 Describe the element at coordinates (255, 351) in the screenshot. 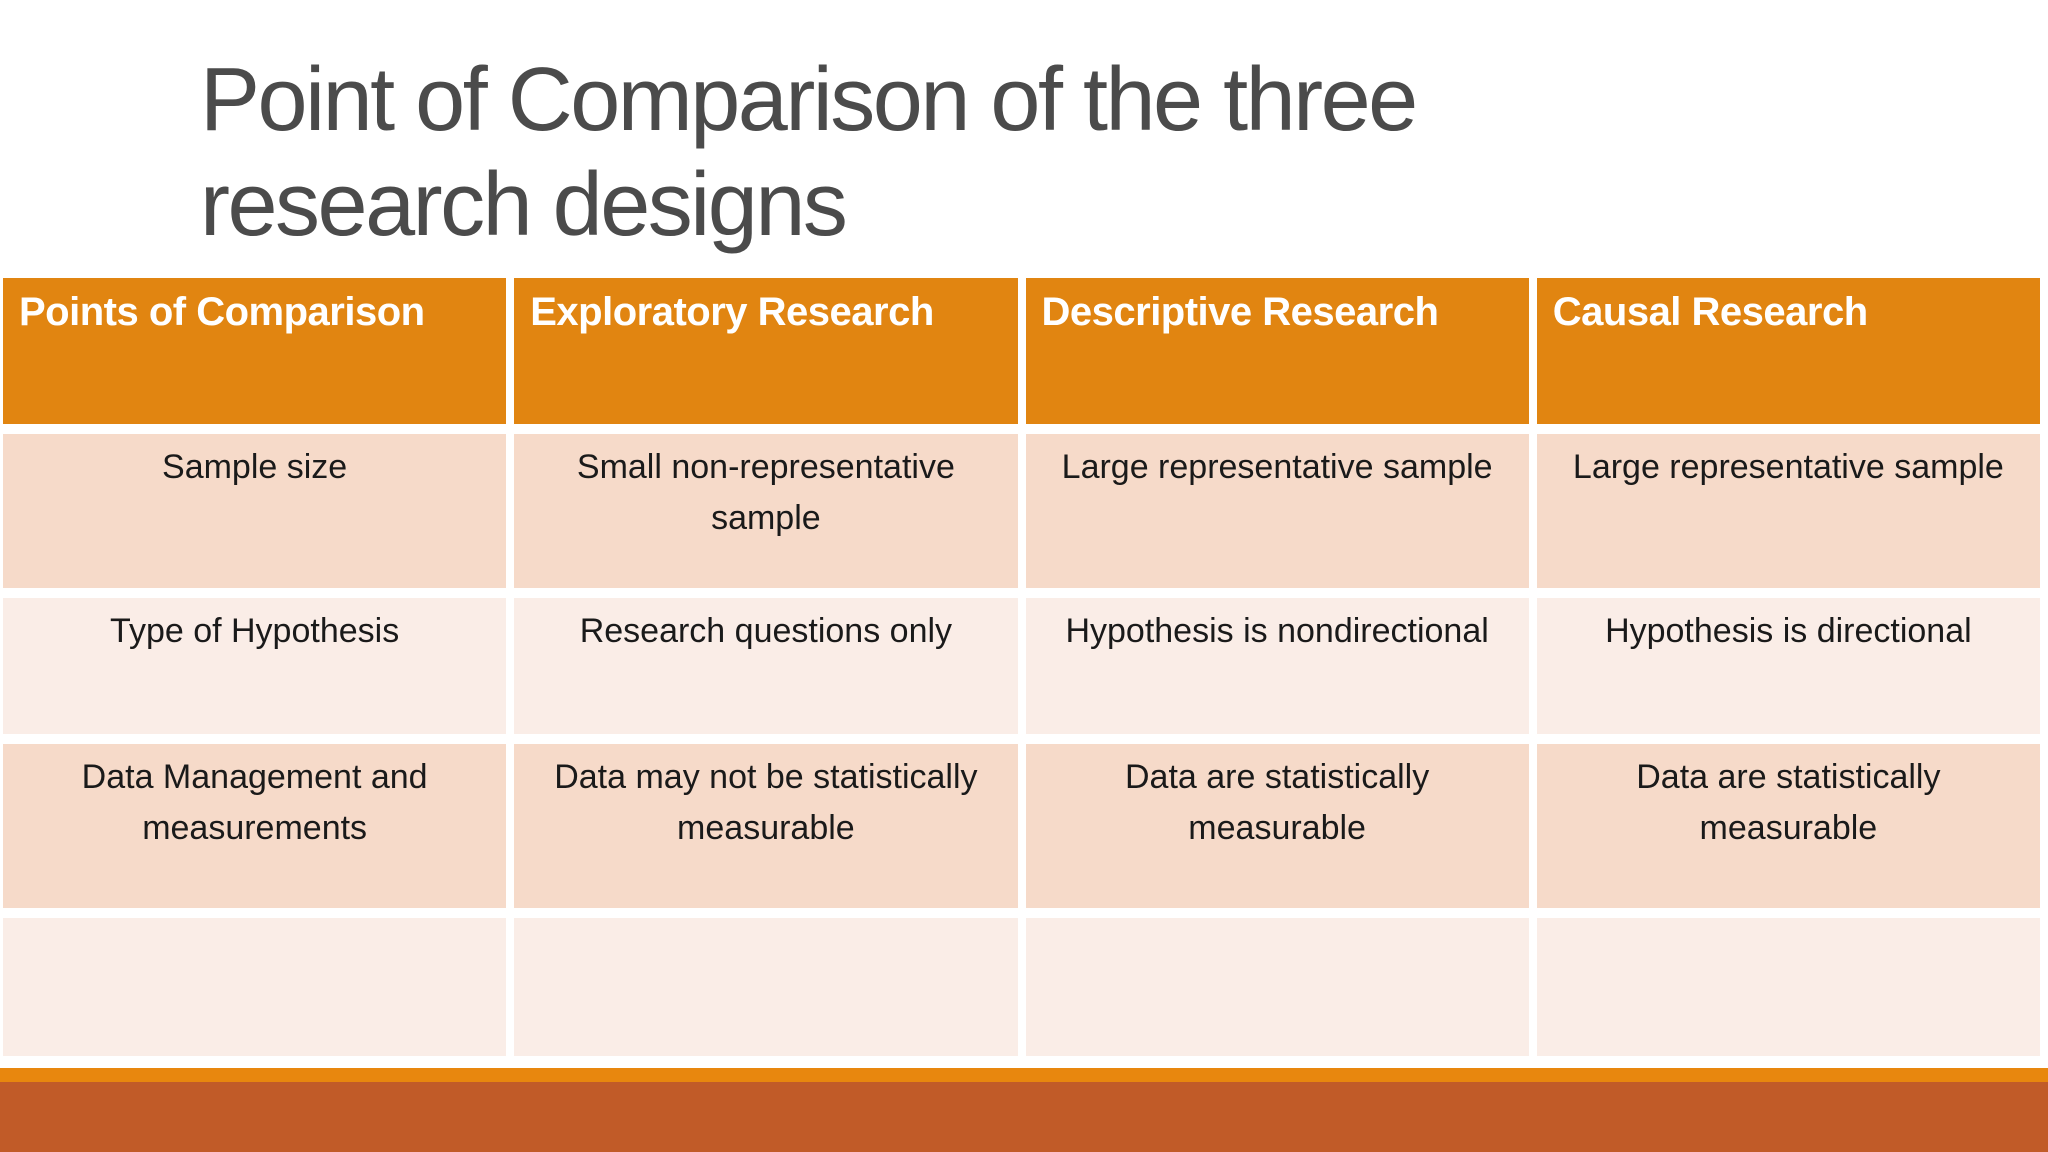

I see `header-cell-points-of-comparison: Points of Comparison` at that location.